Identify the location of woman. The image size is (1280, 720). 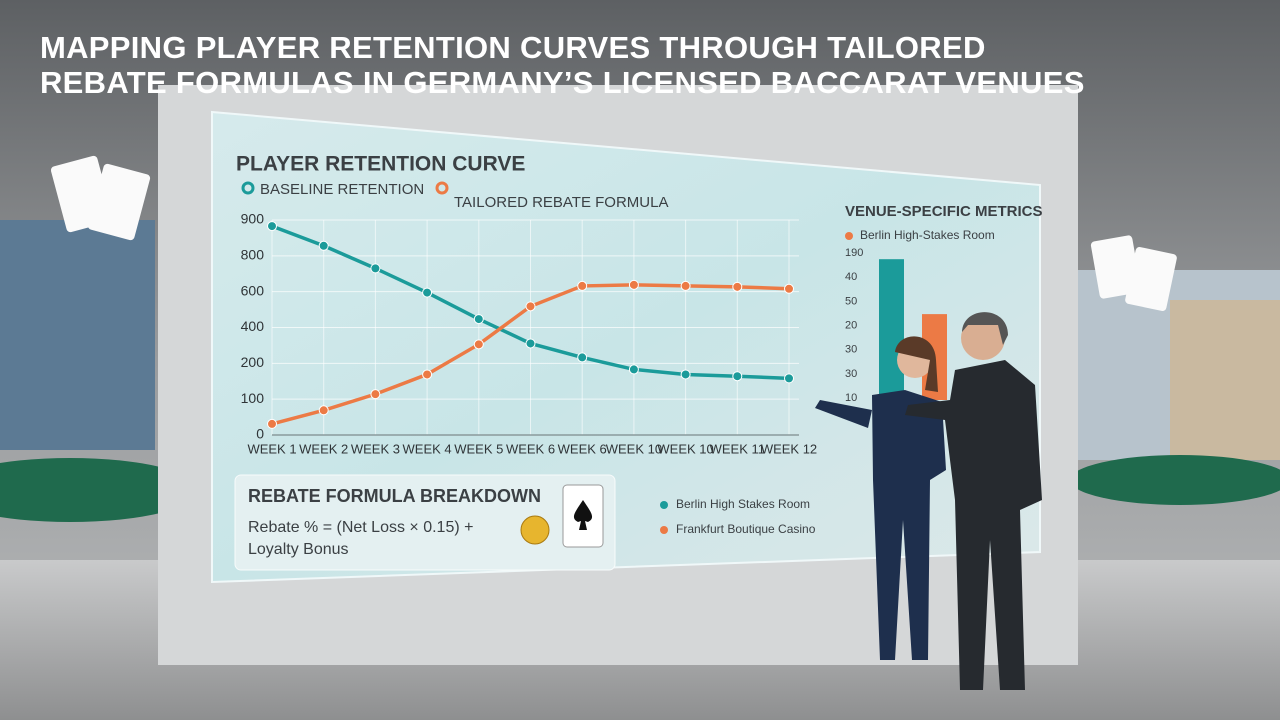
(909, 525).